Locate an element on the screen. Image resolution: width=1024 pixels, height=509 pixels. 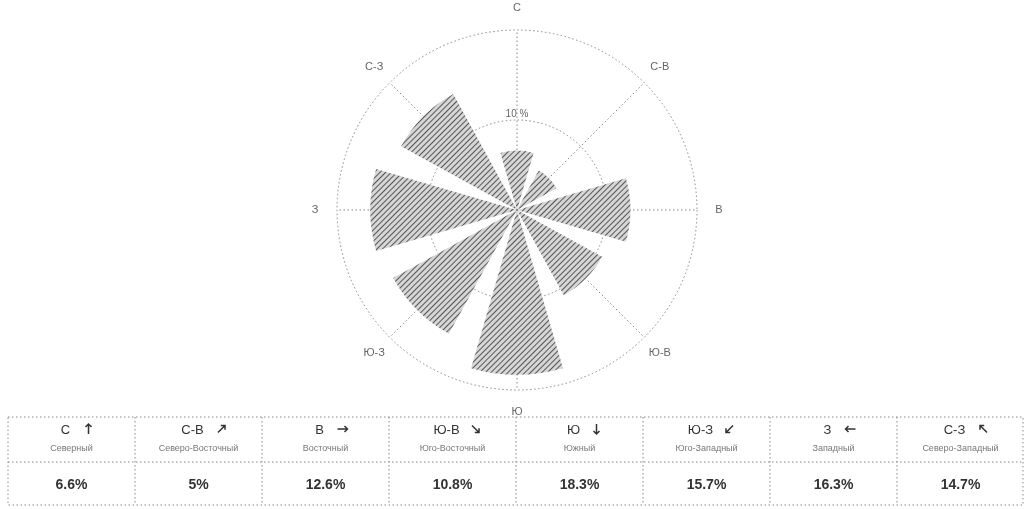
data-label: 16.3% is located at coordinates (833, 484).